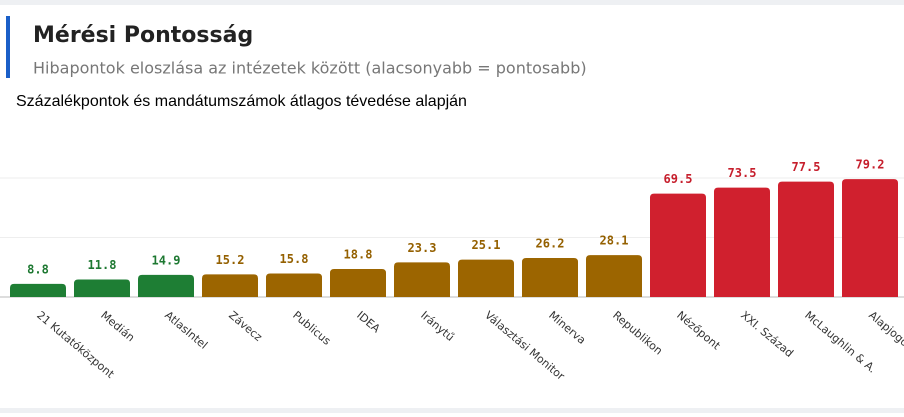 This screenshot has height=417, width=904. Describe the element at coordinates (186, 330) in the screenshot. I see `x-tick-label: AtlasIntel` at that location.